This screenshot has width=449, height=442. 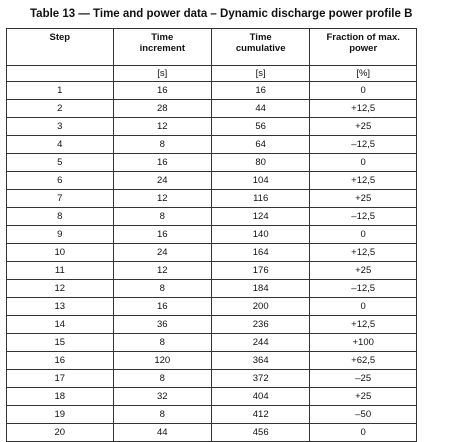 I want to click on table-row: 20 44 456 0, so click(x=211, y=432).